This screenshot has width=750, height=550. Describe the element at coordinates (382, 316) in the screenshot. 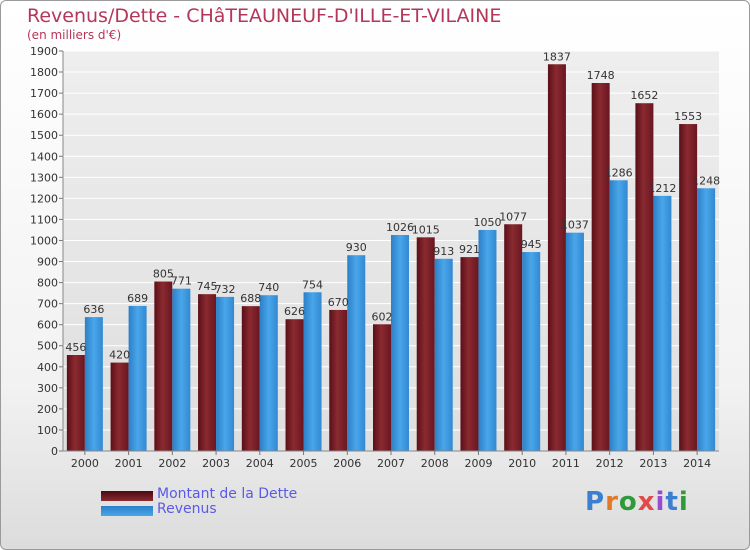

I see `data-label-dette: 602` at that location.